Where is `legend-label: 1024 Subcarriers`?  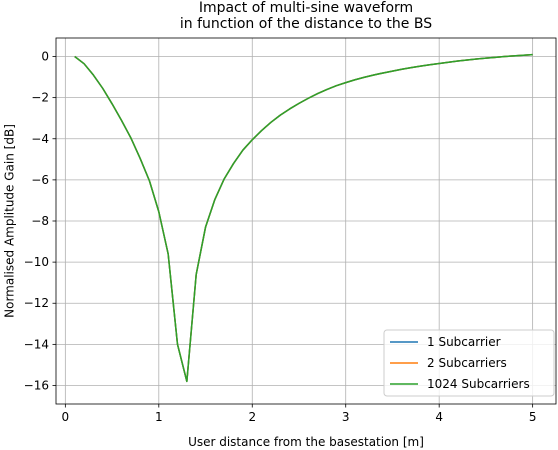
legend-label: 1024 Subcarriers is located at coordinates (478, 384).